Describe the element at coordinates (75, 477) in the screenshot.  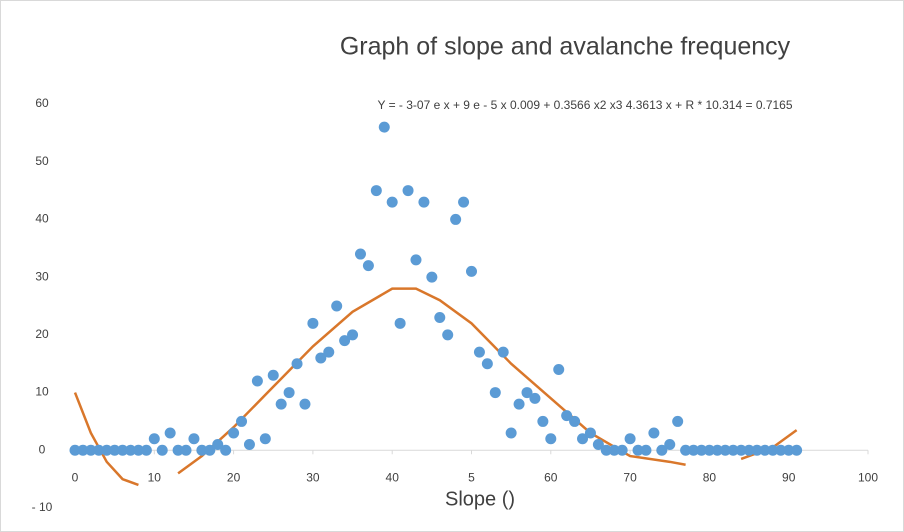
I see `x-tick-label: 0` at that location.